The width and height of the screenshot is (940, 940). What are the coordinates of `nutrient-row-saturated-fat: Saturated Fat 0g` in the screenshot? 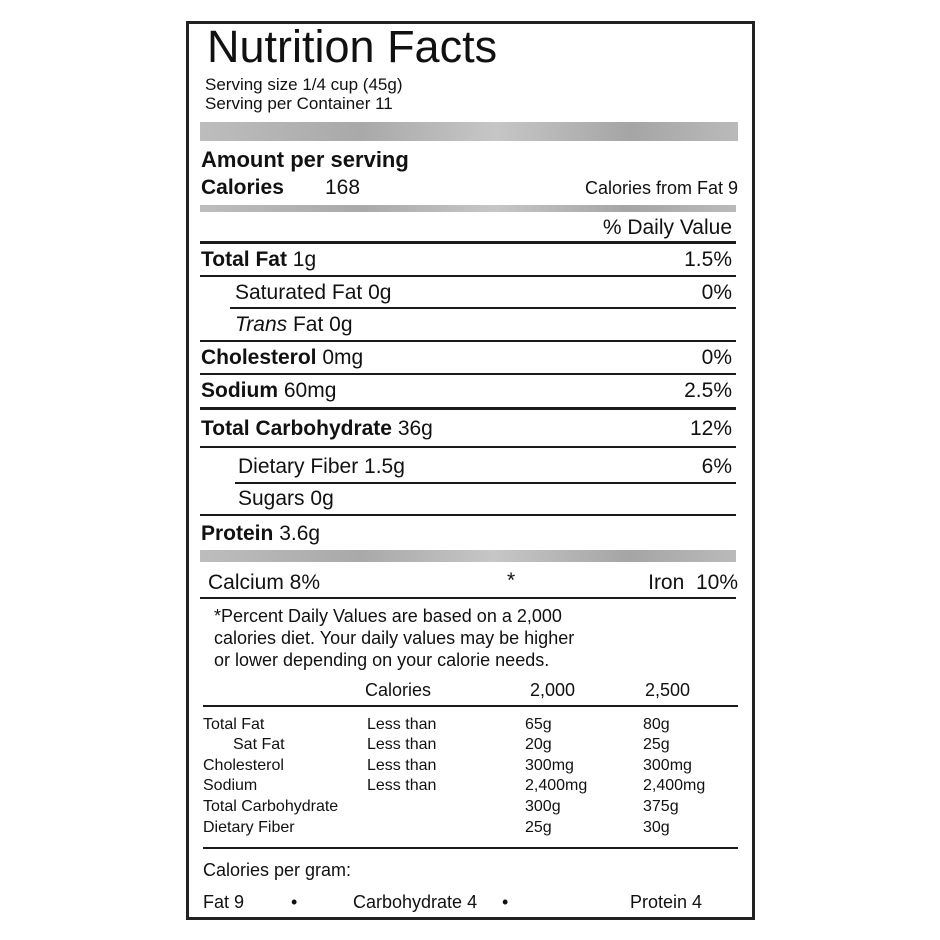 It's located at (313, 292).